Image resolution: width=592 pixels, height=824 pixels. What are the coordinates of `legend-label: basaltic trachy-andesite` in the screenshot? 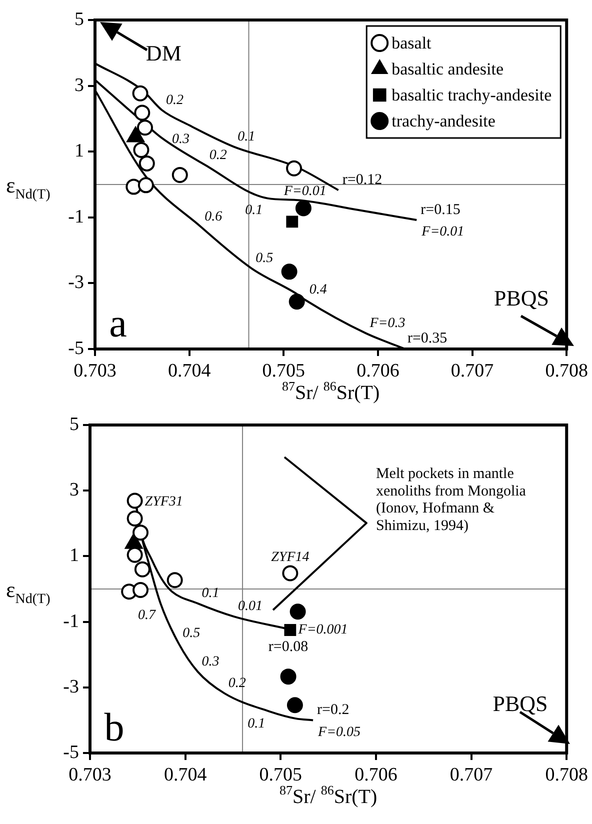 It's located at (472, 94).